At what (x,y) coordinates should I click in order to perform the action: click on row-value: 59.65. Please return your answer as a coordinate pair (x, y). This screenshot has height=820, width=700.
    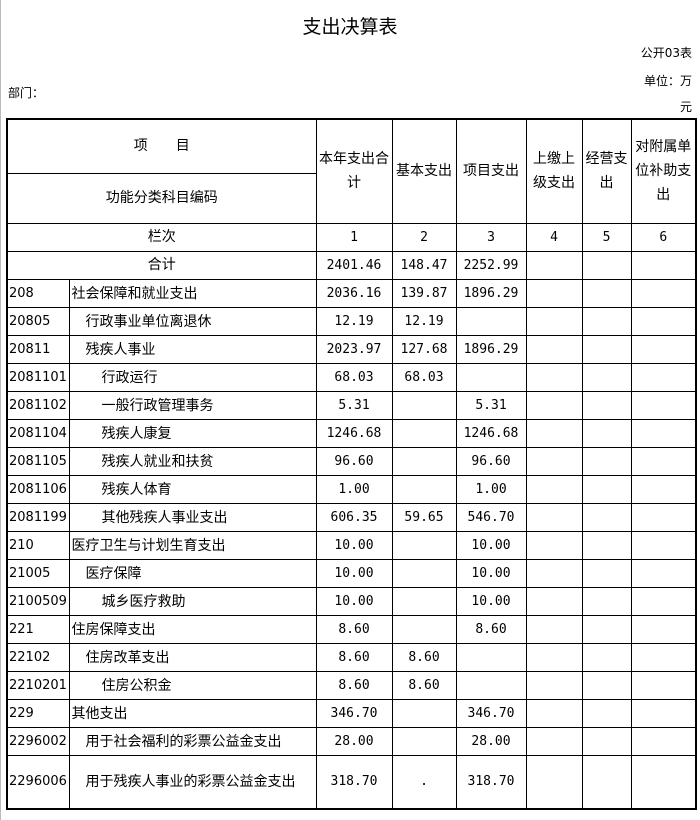
    Looking at the image, I should click on (424, 517).